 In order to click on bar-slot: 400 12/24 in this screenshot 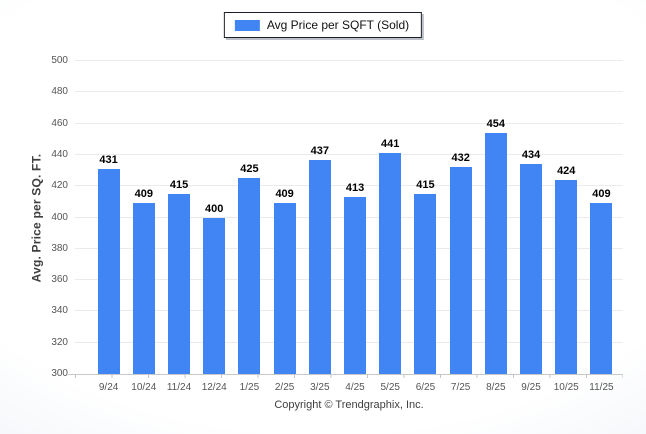, I will do `click(214, 227)`.